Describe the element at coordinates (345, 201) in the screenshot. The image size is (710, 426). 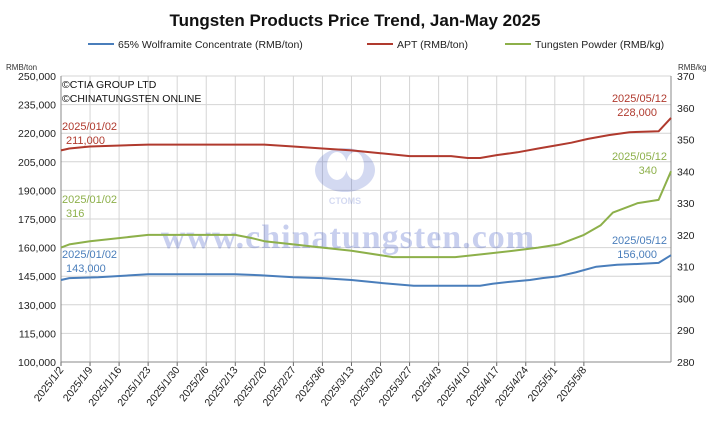
I see `watermark-logo-text: CTOMS` at that location.